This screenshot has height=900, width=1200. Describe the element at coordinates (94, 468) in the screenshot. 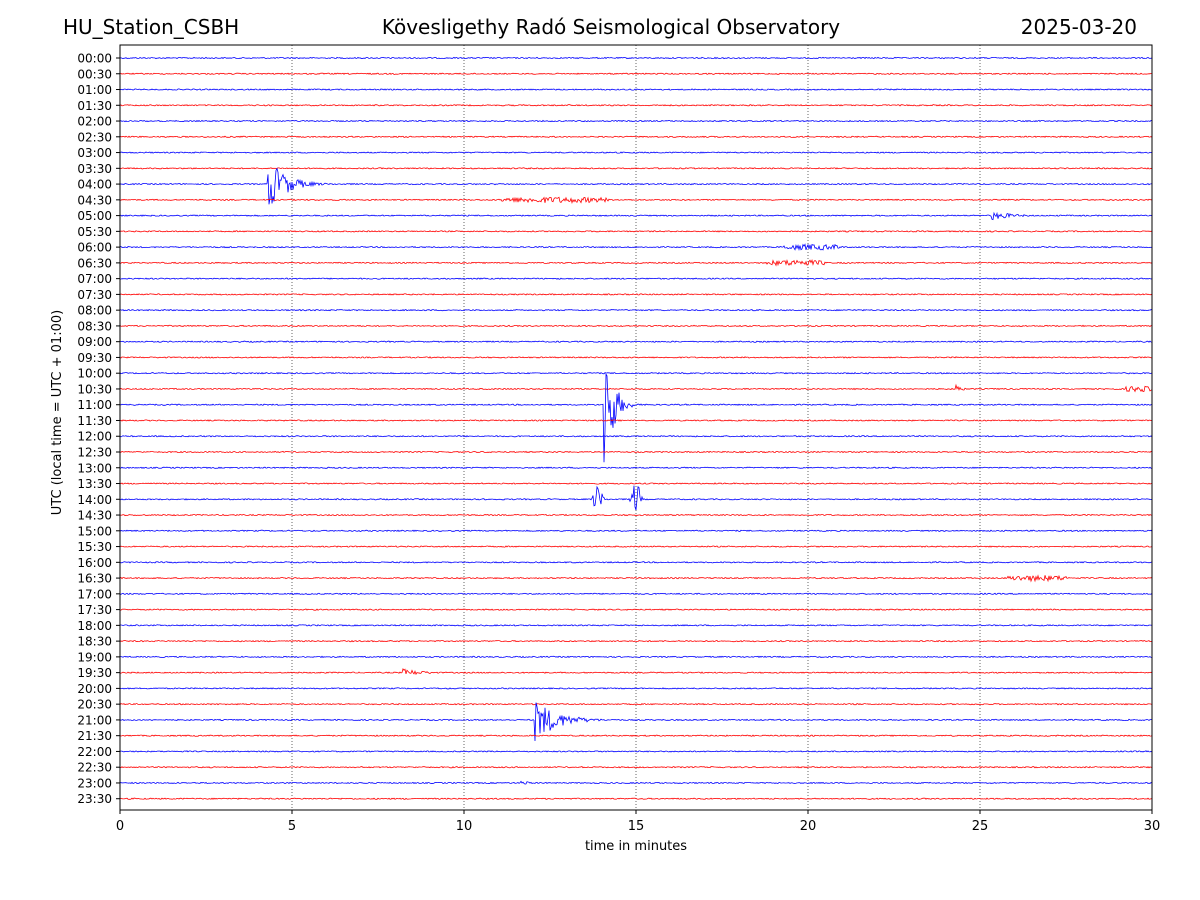

I see `y-tick-label: 13:00` at that location.